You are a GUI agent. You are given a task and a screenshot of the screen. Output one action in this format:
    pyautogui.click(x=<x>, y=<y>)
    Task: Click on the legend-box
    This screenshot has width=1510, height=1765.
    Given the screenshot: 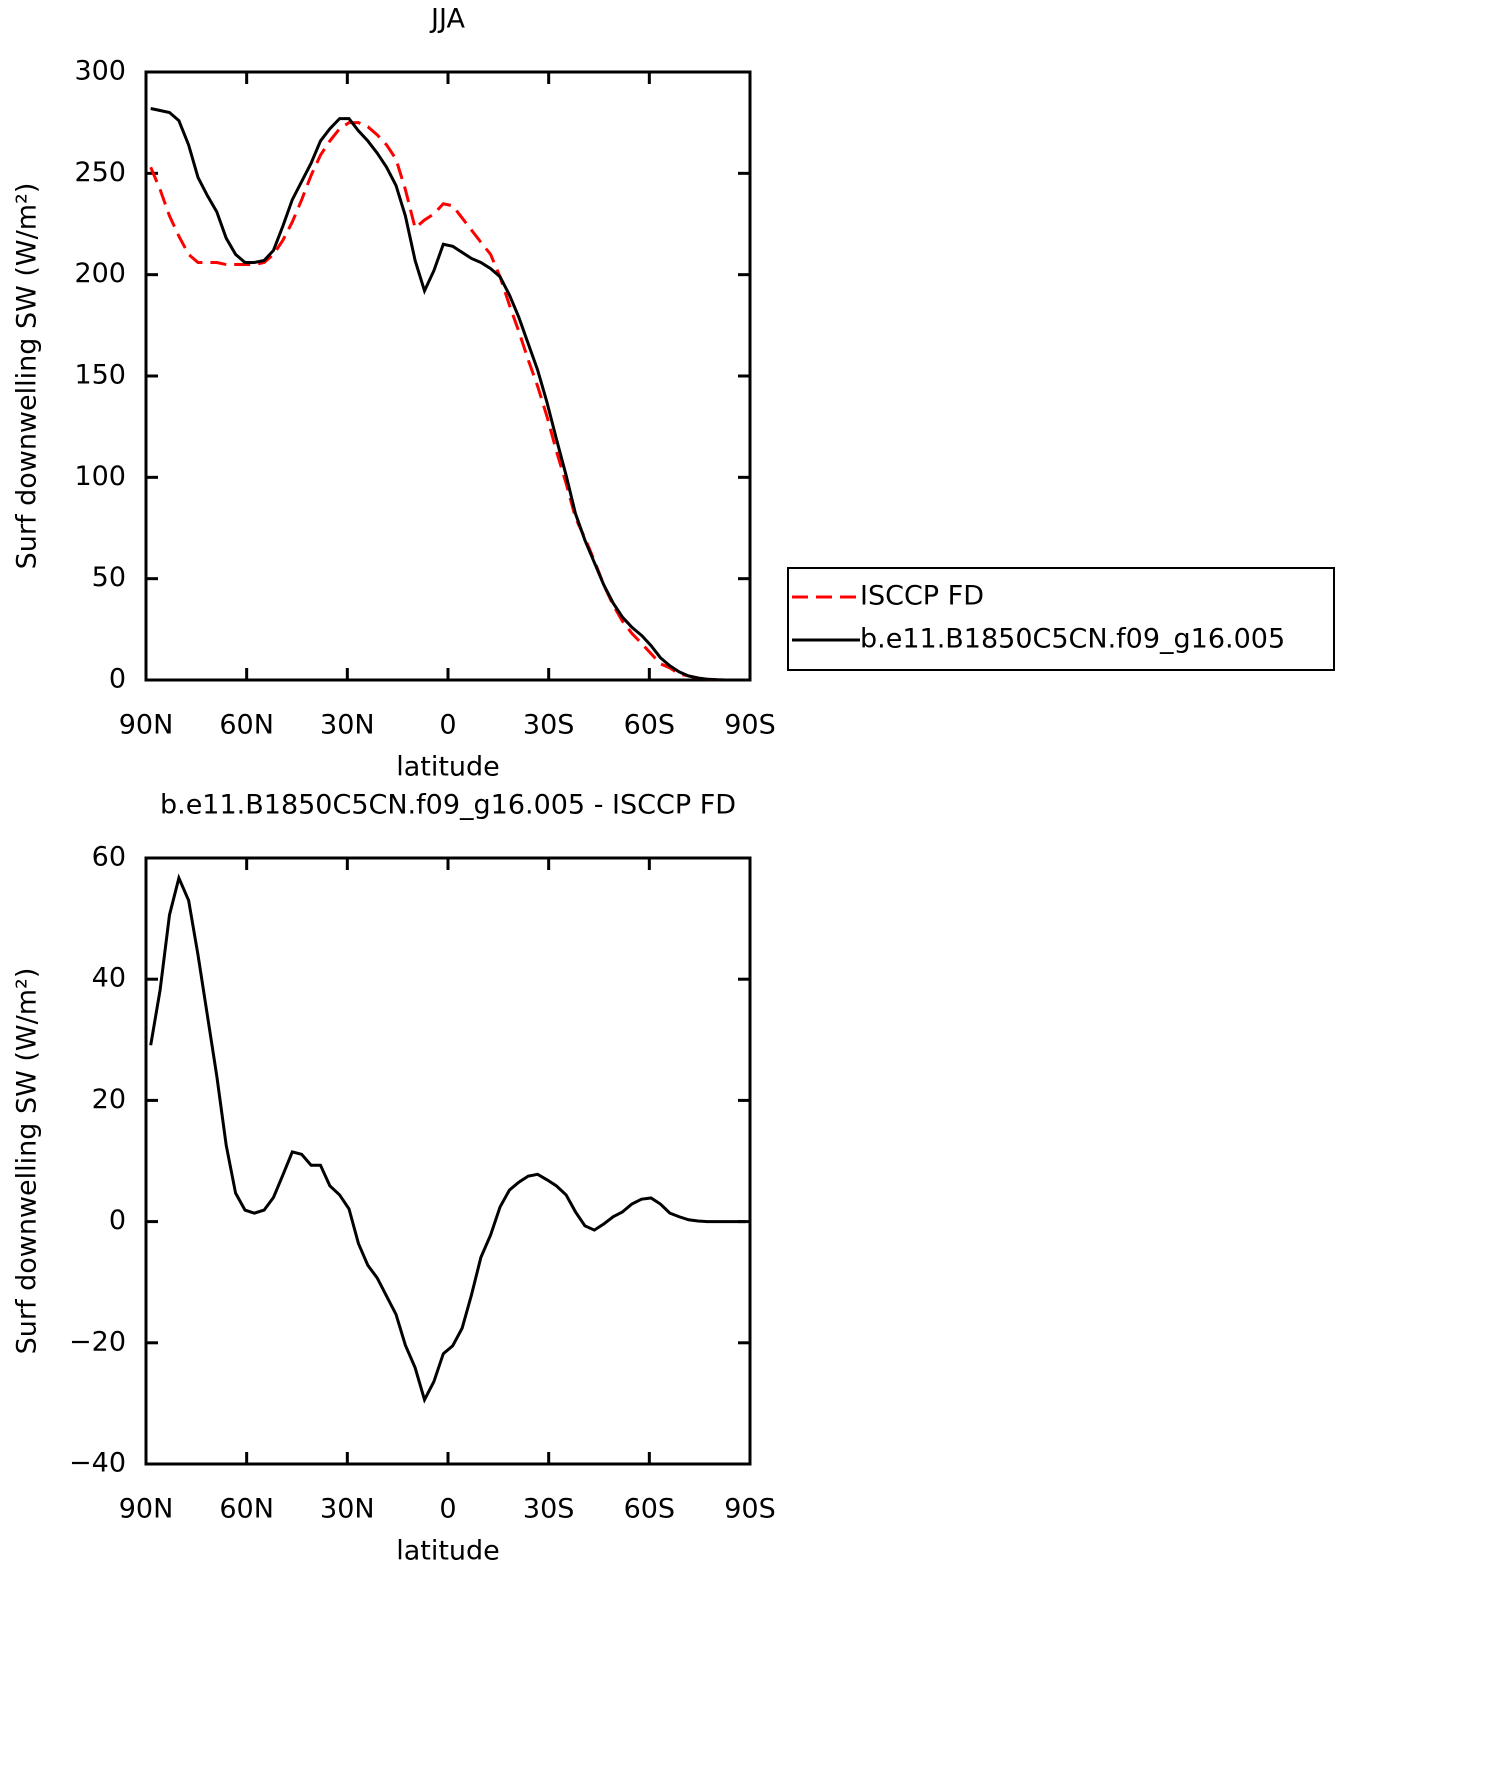 What is the action you would take?
    pyautogui.click(x=1061, y=619)
    